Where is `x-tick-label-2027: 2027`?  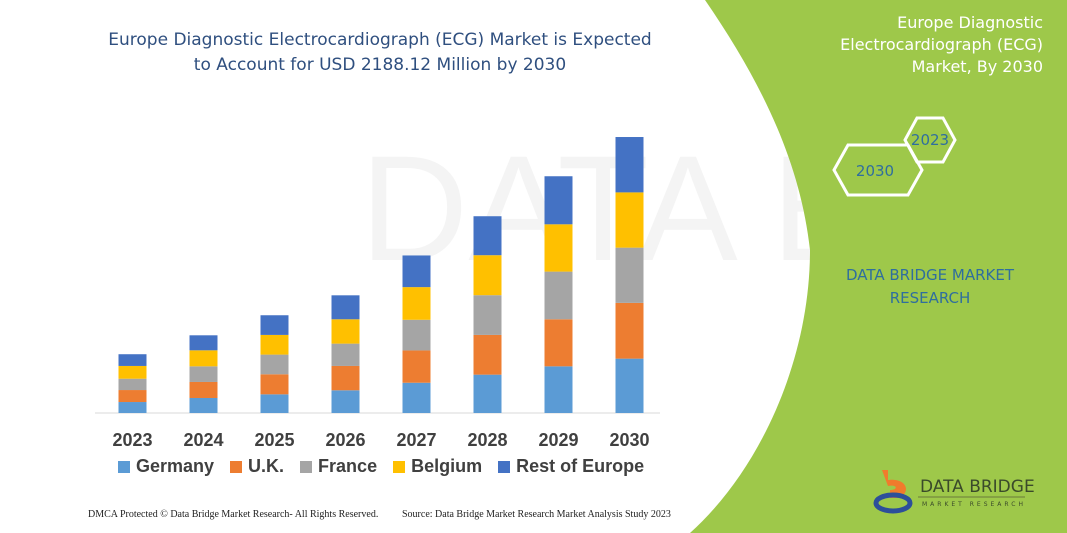 x-tick-label-2027: 2027 is located at coordinates (416, 440).